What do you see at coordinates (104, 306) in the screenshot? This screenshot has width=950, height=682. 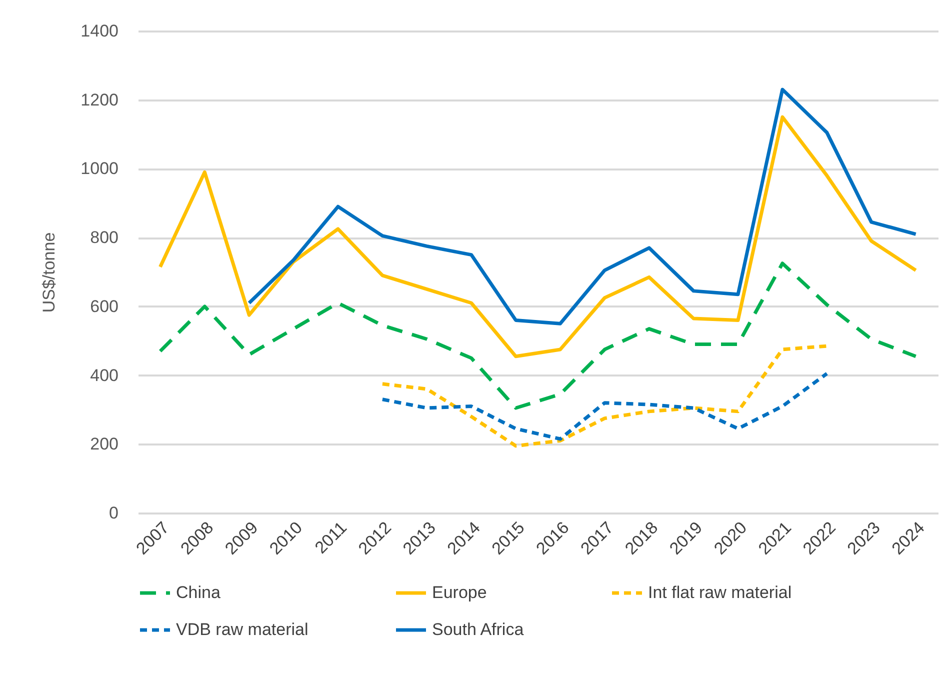 I see `y-tick-label: 600` at bounding box center [104, 306].